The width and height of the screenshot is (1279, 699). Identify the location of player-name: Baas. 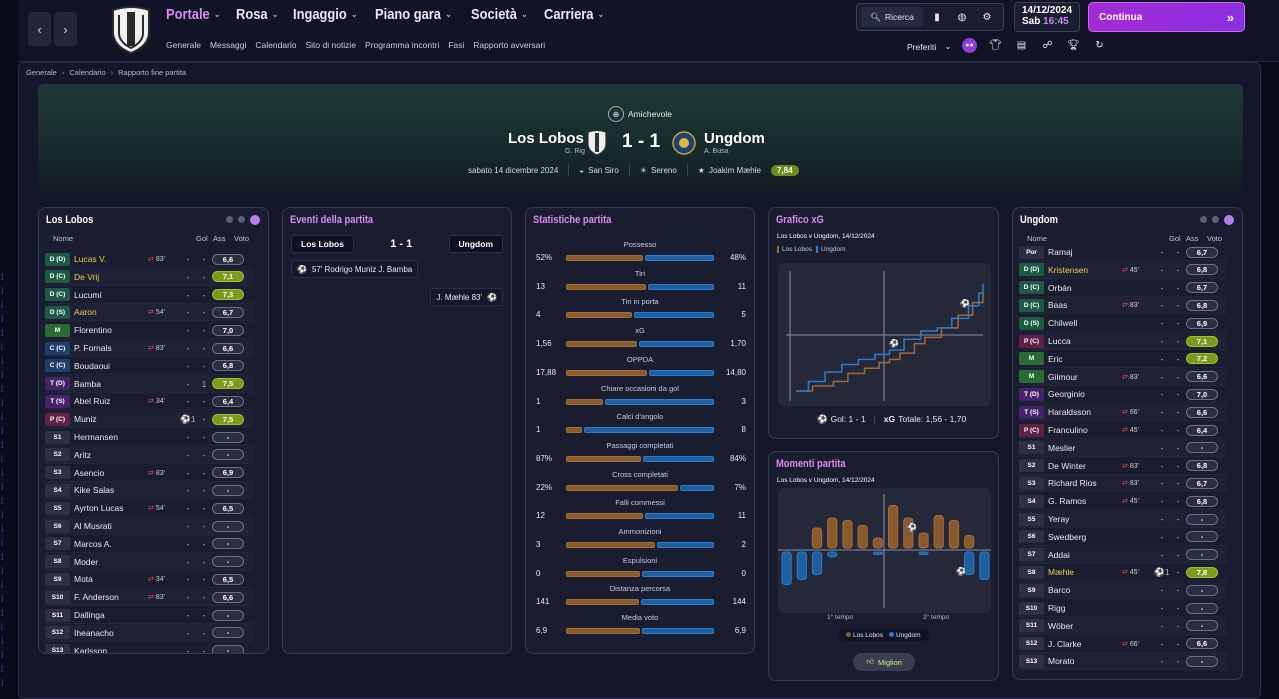
(1058, 305).